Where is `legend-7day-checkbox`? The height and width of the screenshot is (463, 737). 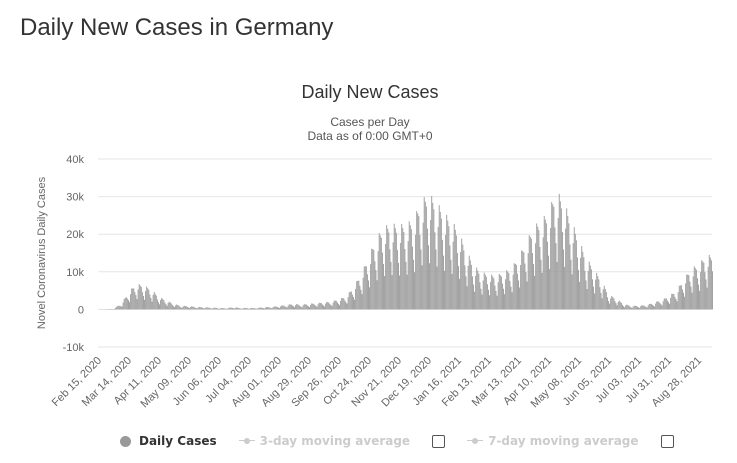 legend-7day-checkbox is located at coordinates (667, 441).